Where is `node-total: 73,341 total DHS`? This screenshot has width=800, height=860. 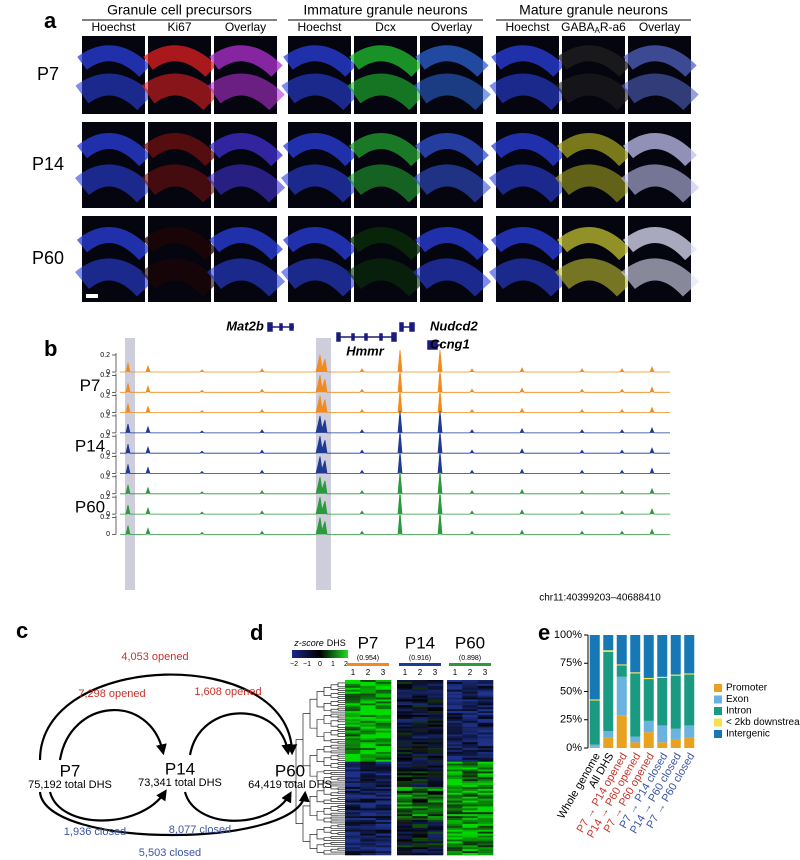
node-total: 73,341 total DHS is located at coordinates (180, 783).